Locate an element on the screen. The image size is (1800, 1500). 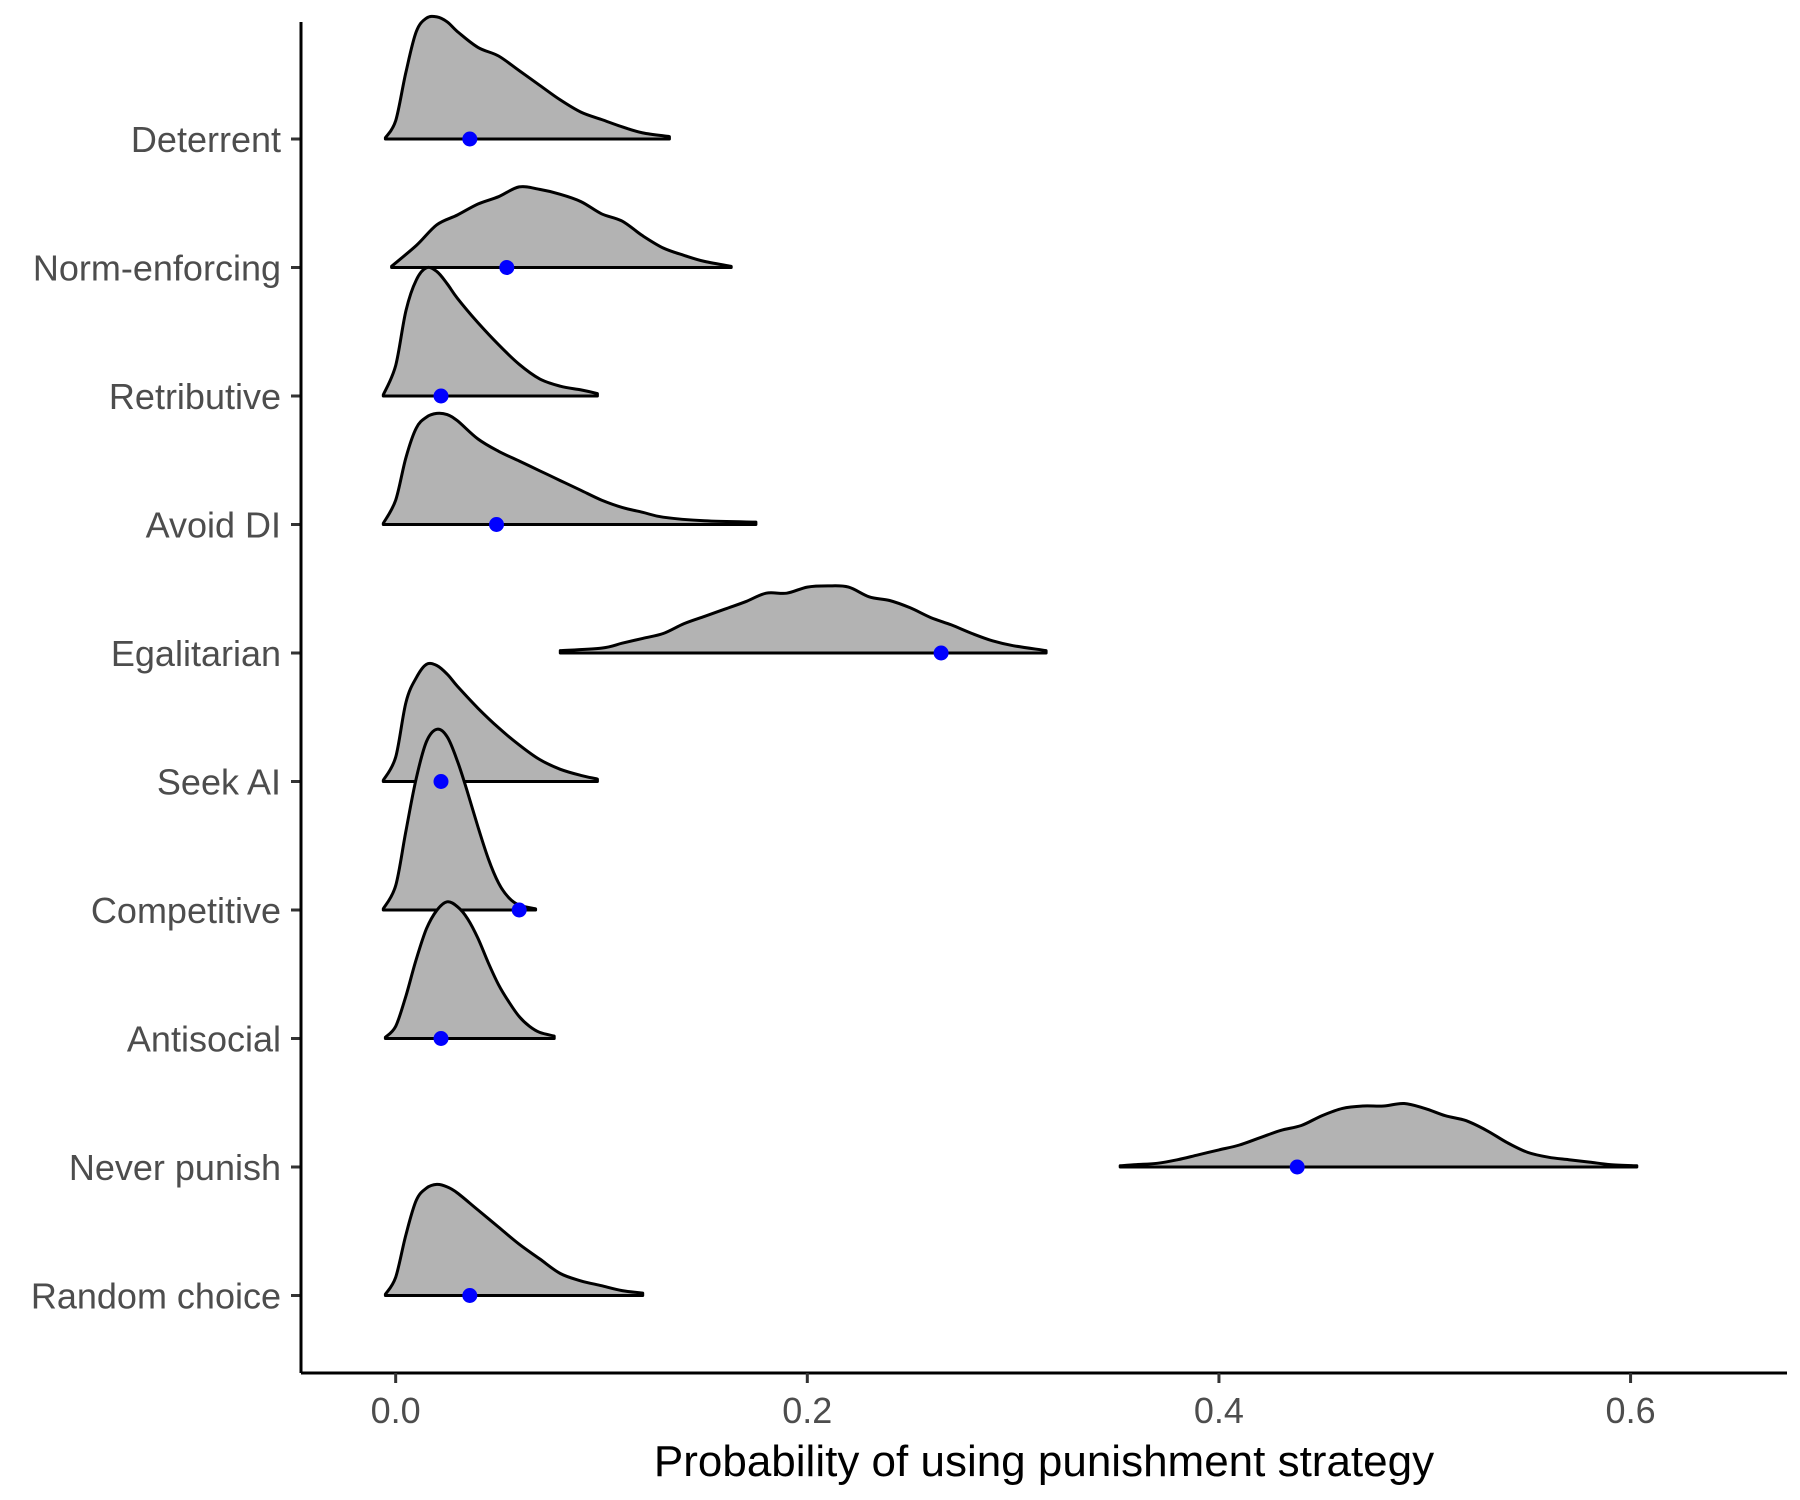
density-ridge-competitive is located at coordinates (459, 819).